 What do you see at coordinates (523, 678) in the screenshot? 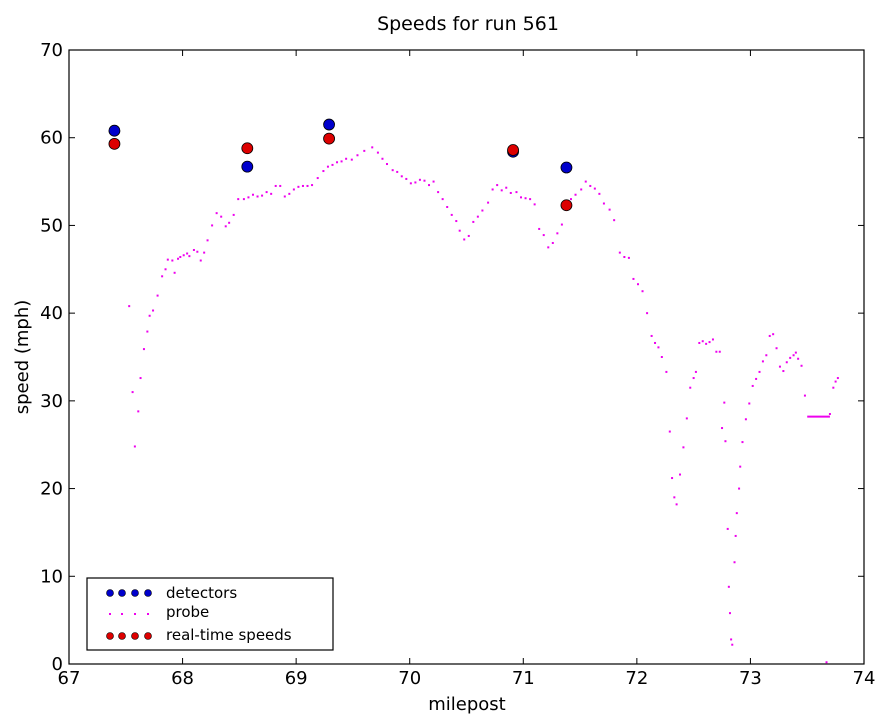
I see `x-tick-label: 71` at bounding box center [523, 678].